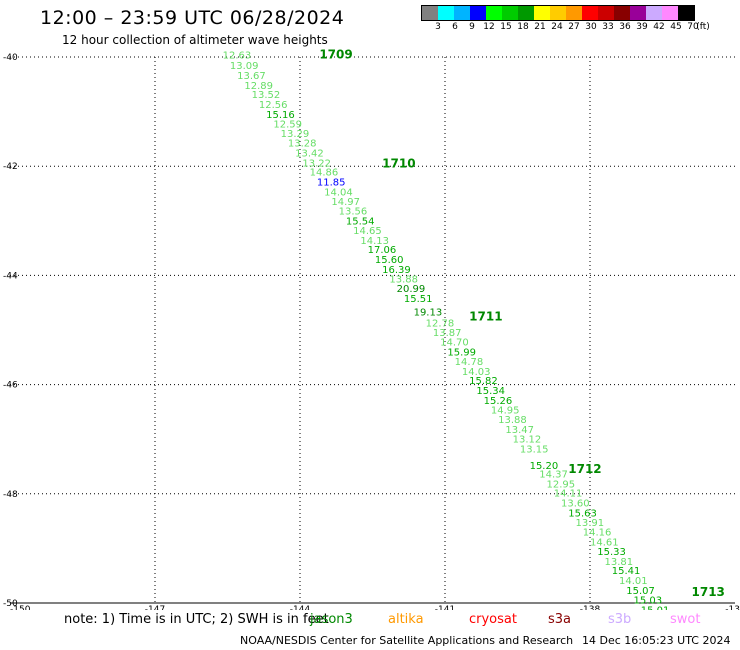  Describe the element at coordinates (155, 607) in the screenshot. I see `lon-tick-label: -147` at that location.